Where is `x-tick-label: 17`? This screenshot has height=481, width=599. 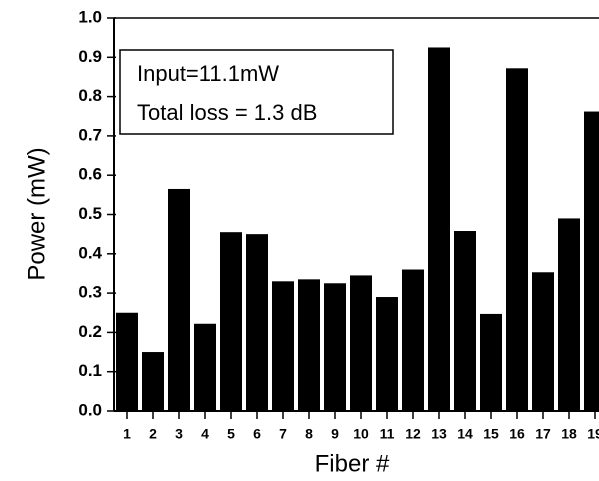 x-tick-label: 17 is located at coordinates (543, 434).